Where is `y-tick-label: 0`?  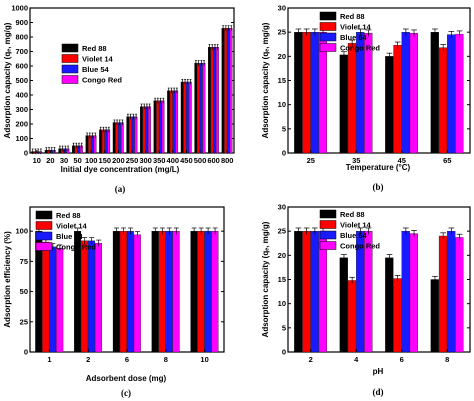
y-tick-label: 0 is located at coordinates (284, 153).